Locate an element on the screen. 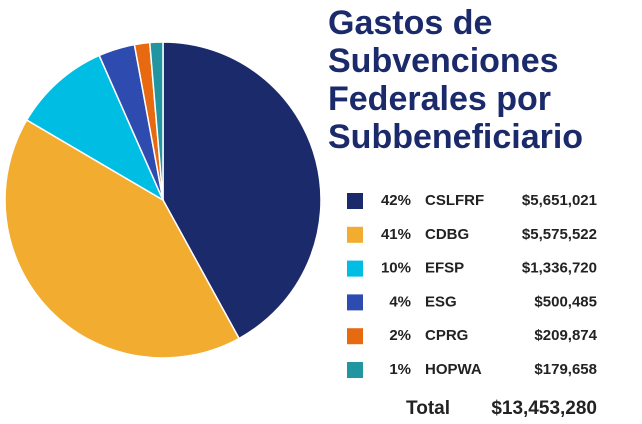  total-amount: $13,453,280 is located at coordinates (544, 408).